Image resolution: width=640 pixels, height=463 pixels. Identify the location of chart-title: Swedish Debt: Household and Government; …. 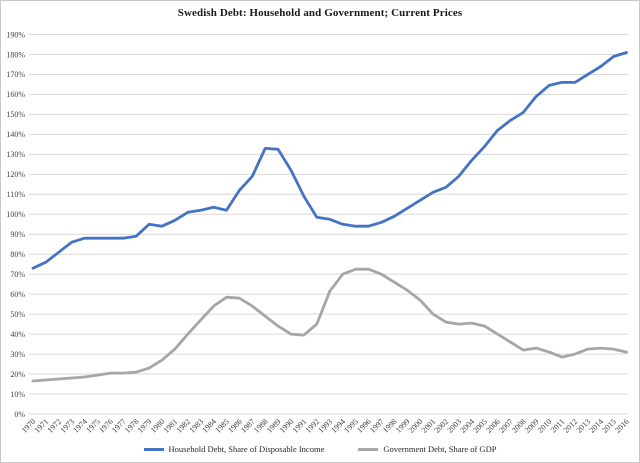
(320, 13).